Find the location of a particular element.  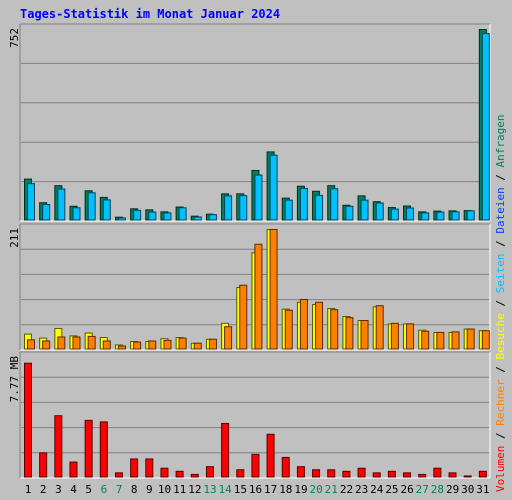

x-tick-label-day-19: 19 is located at coordinates (300, 489).